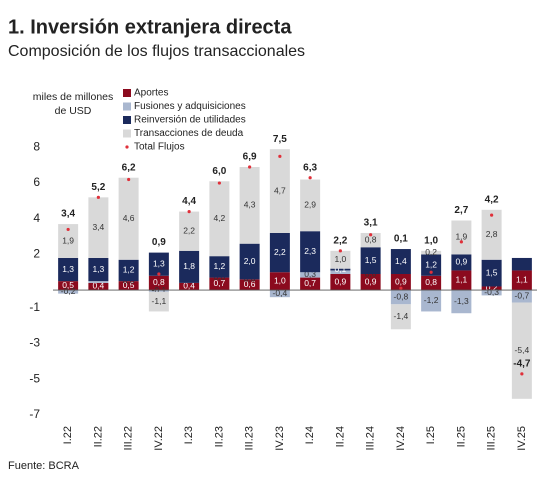  What do you see at coordinates (340, 436) in the screenshot?
I see `x-tick-label: II.24` at bounding box center [340, 436].